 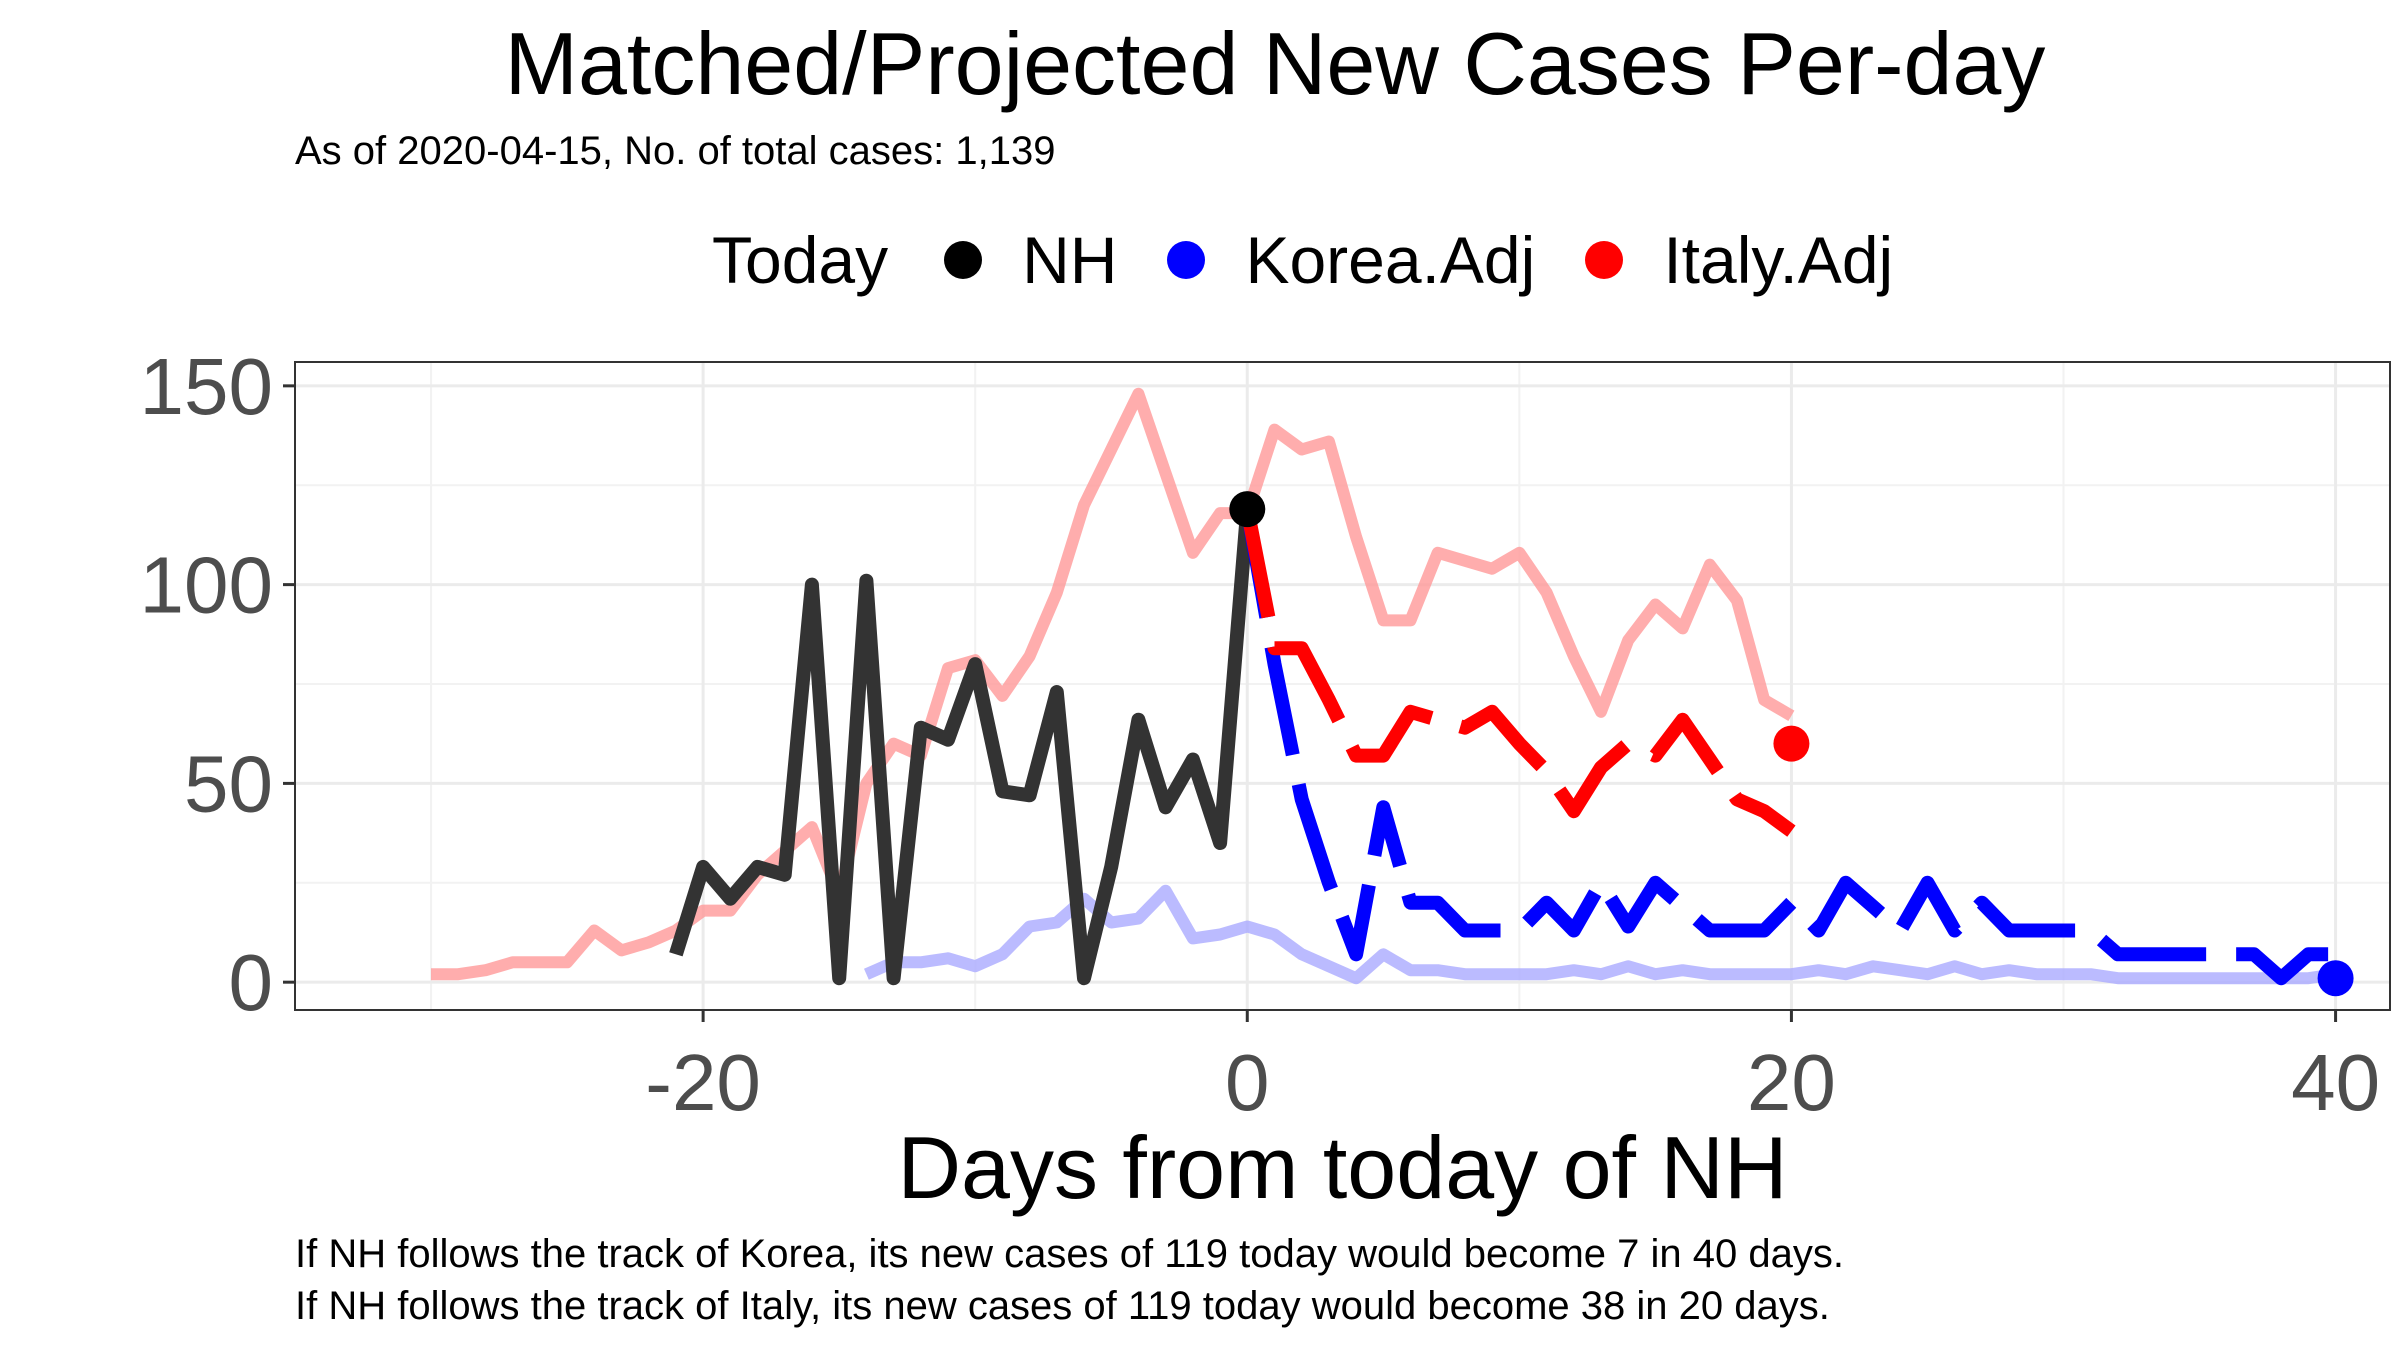 What do you see at coordinates (1247, 509) in the screenshot?
I see `today-point` at bounding box center [1247, 509].